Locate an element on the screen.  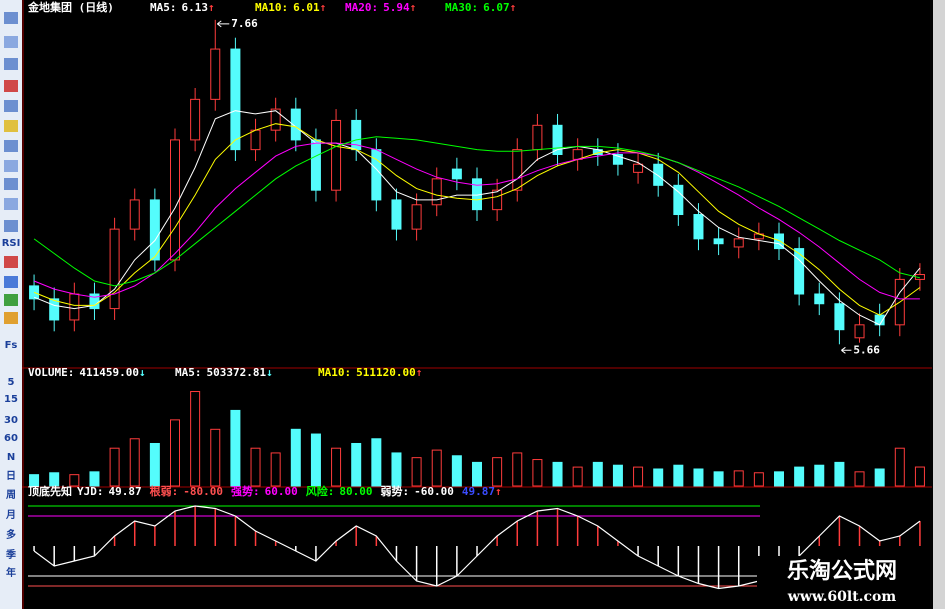
legend-entry: MA30: 6.07↑ is located at coordinates (480, 7).